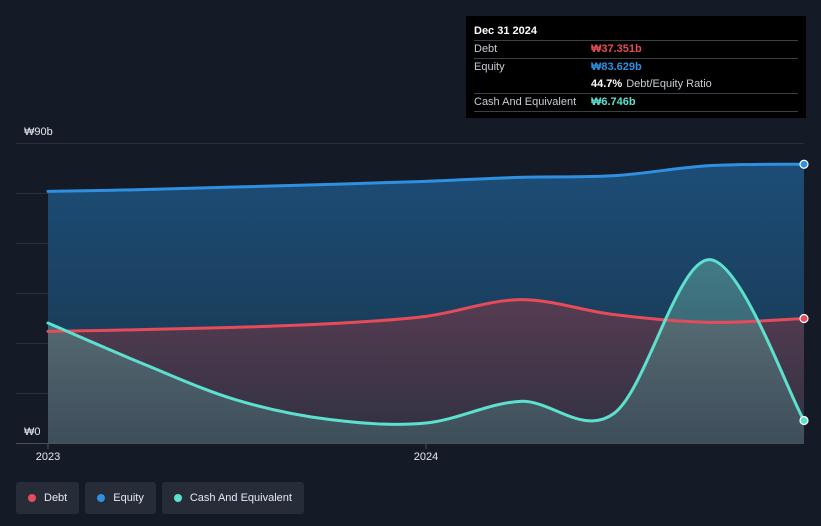 The image size is (821, 526). Describe the element at coordinates (669, 84) in the screenshot. I see `tooltip-ratio-label: Debt/Equity Ratio` at that location.